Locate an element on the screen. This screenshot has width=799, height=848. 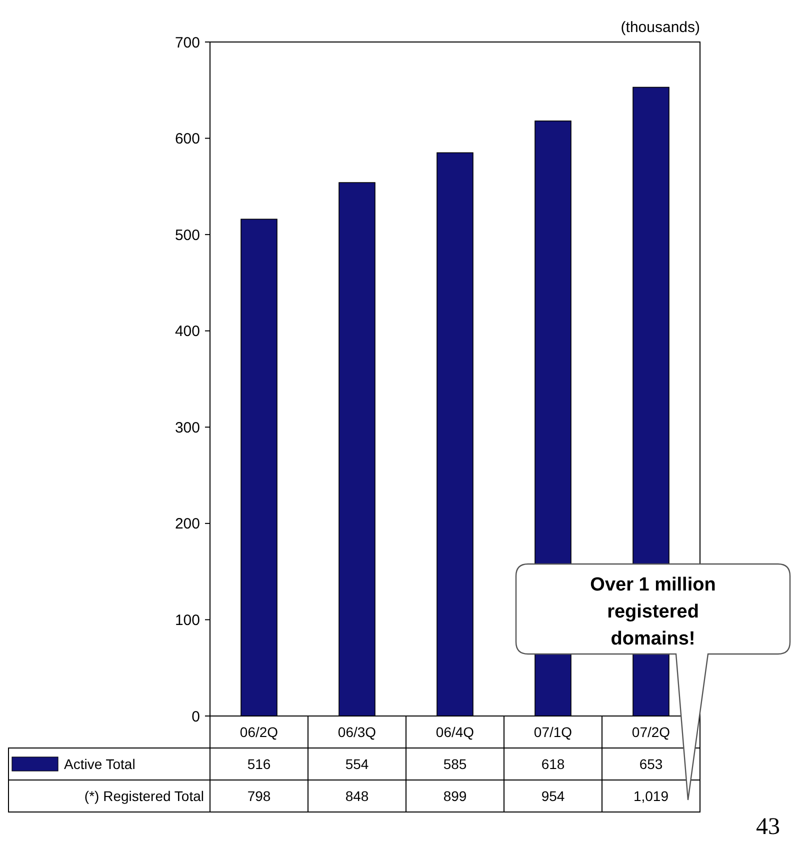
x-tick-label: 06/3Q is located at coordinates (357, 732).